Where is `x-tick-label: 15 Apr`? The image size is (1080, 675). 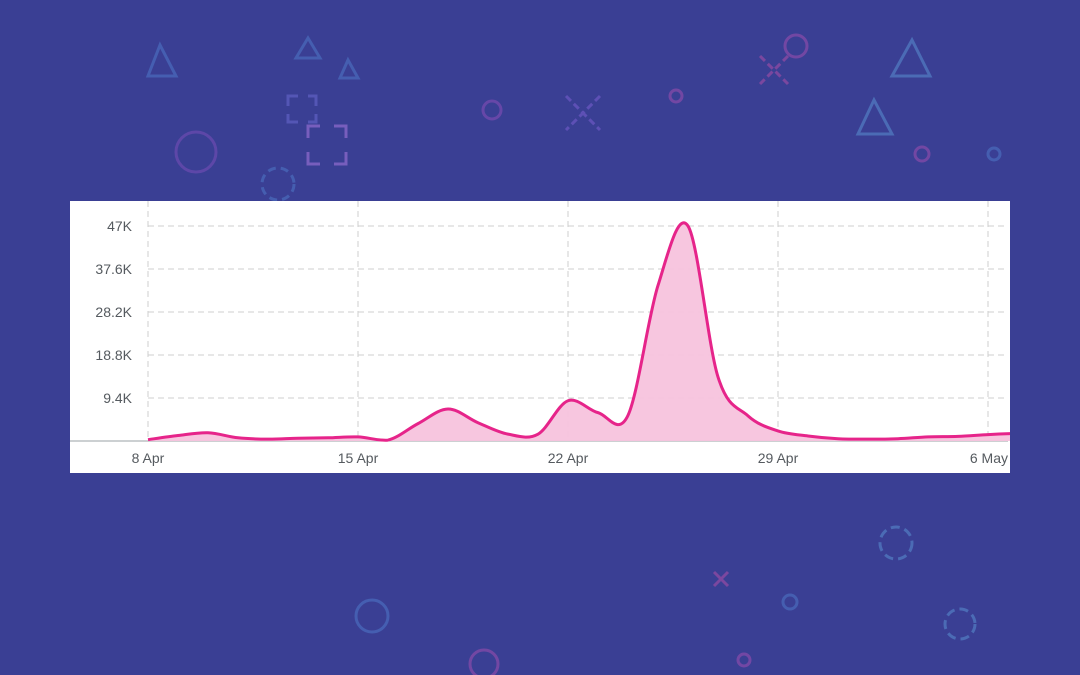
x-tick-label: 15 Apr is located at coordinates (358, 458).